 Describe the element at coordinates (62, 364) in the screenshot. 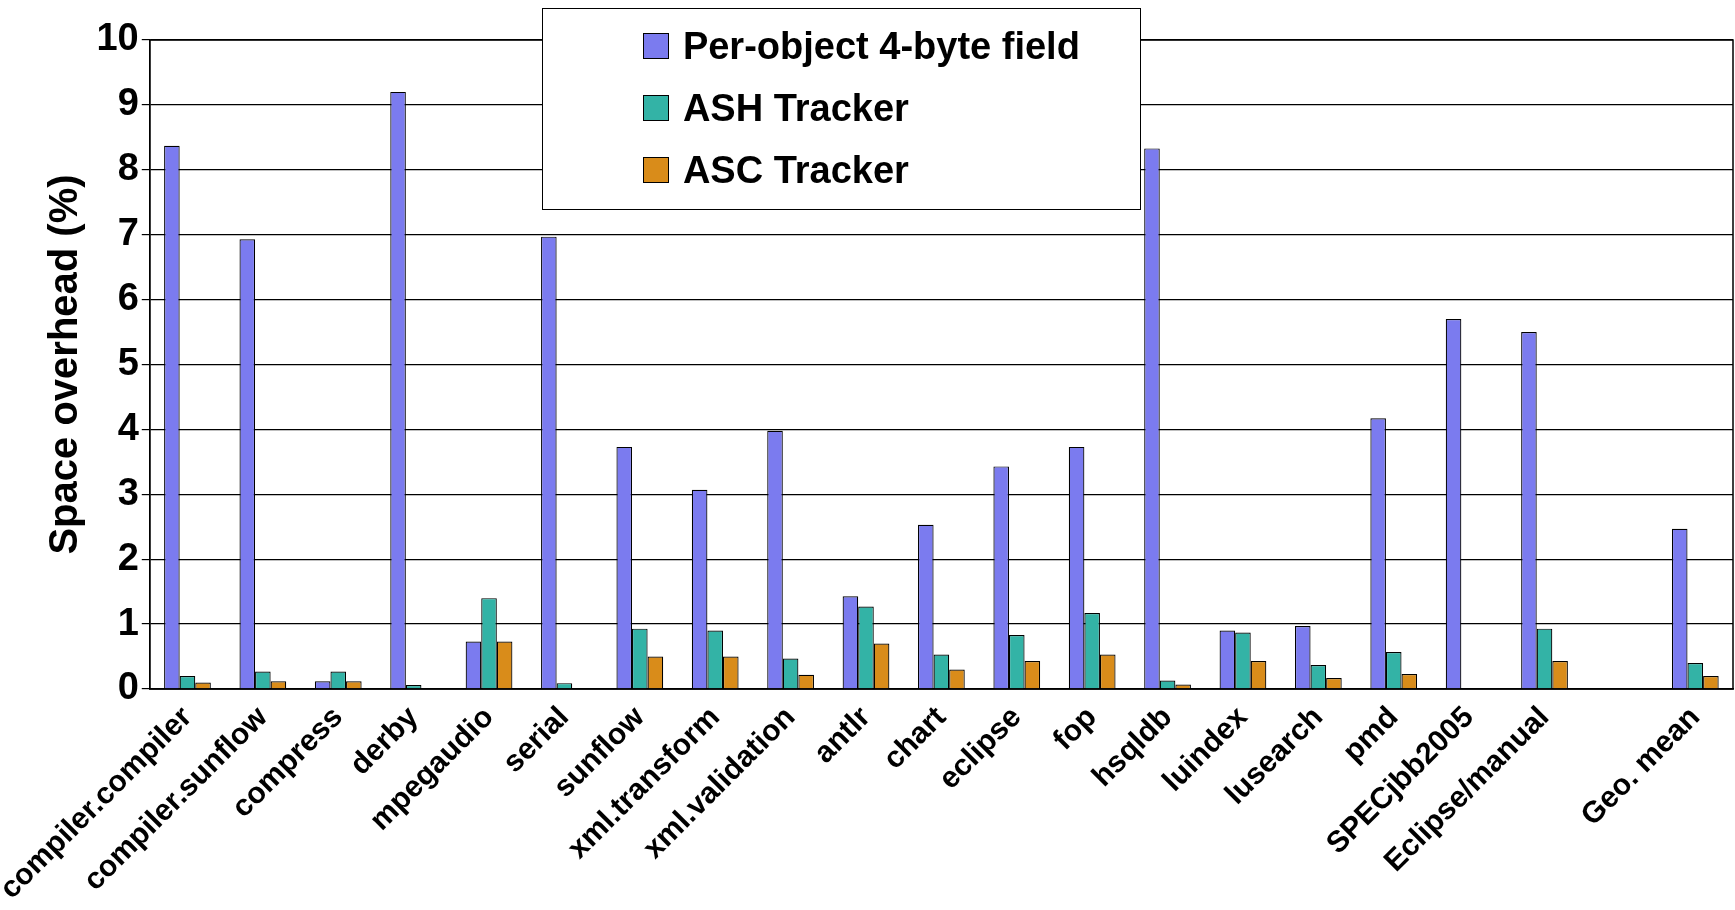

I see `y-axis-title: Space overhead (%)` at that location.